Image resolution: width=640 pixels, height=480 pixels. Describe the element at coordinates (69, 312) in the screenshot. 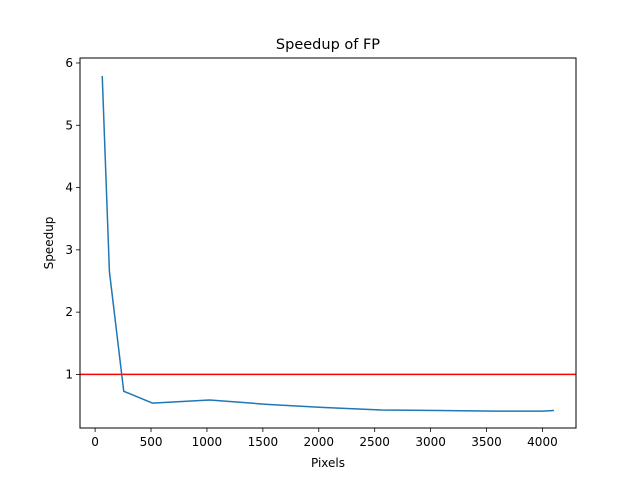

I see `y-tick-label: 2` at that location.